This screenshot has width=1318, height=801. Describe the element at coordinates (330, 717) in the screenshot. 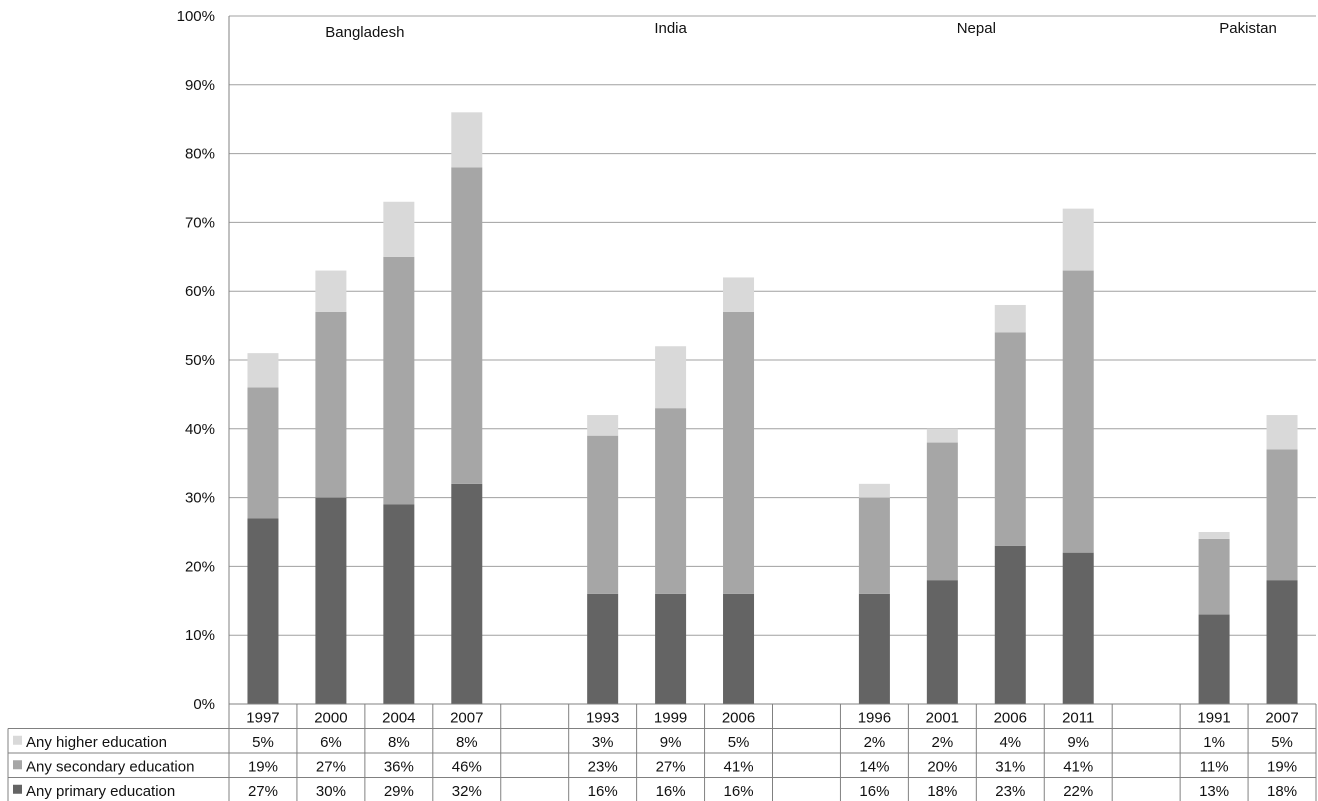

I see `x-tick-label: 2000` at that location.